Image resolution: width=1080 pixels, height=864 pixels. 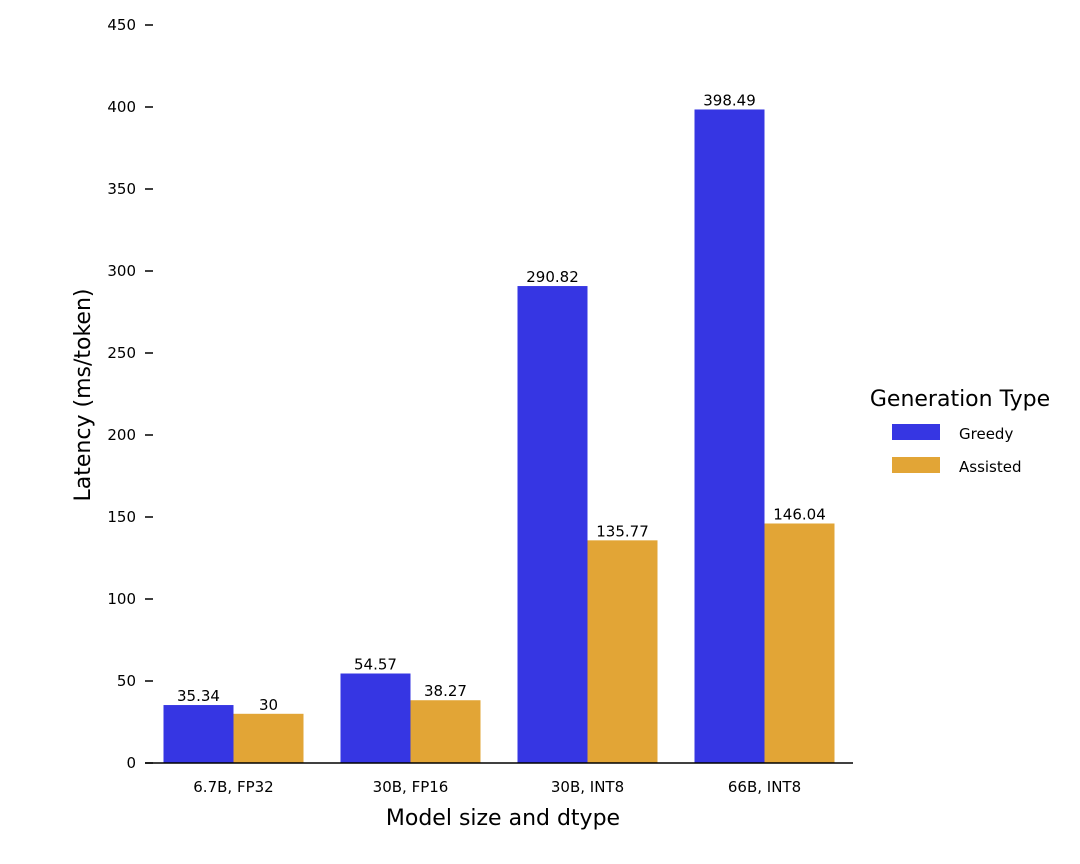 What do you see at coordinates (957, 450) in the screenshot?
I see `legend-items: Greedy Assisted` at bounding box center [957, 450].